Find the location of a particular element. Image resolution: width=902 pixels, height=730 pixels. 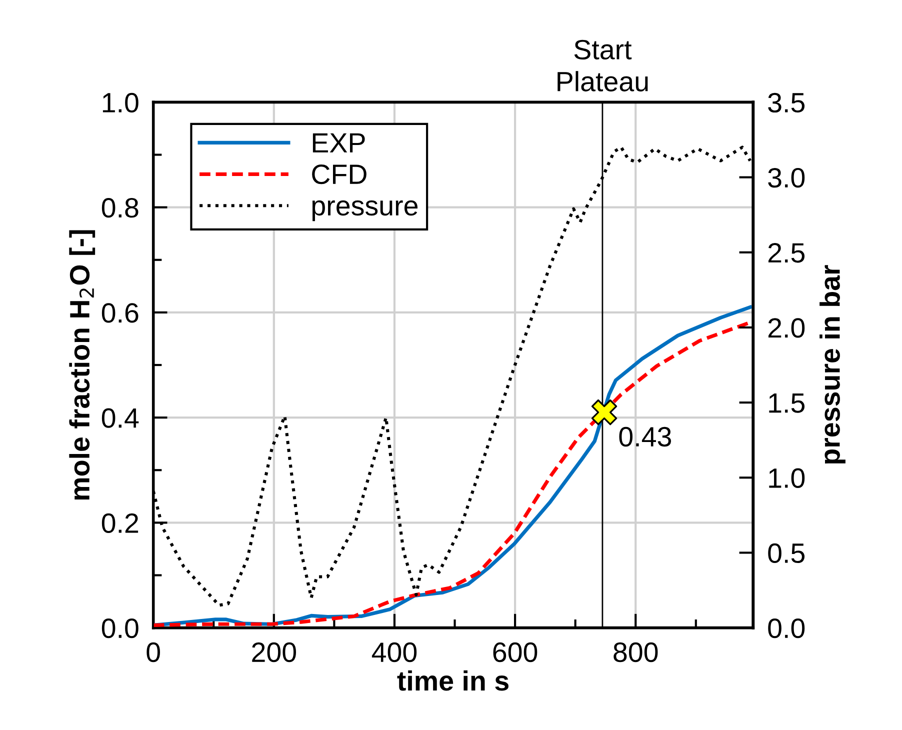

y2-tick-label: 2.0 is located at coordinates (786, 328).